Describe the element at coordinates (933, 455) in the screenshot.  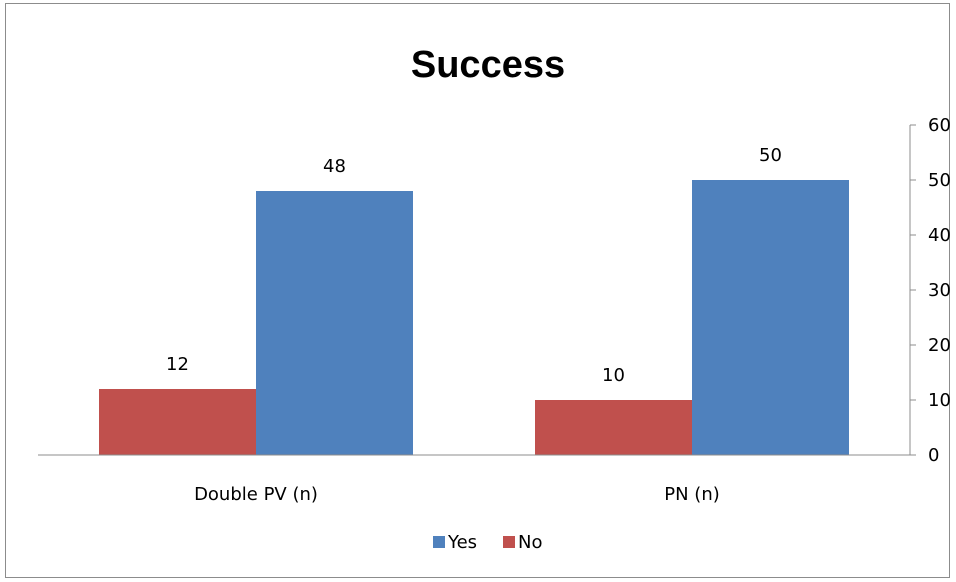
I see `y-tick-label: 0` at that location.